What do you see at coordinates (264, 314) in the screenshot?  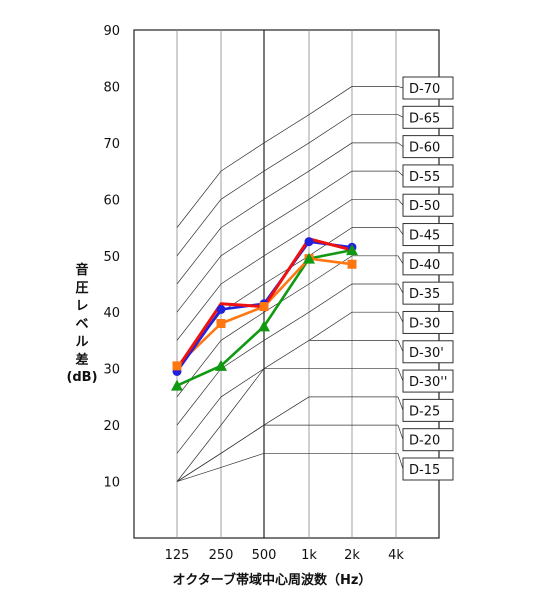 I see `series-markers` at bounding box center [264, 314].